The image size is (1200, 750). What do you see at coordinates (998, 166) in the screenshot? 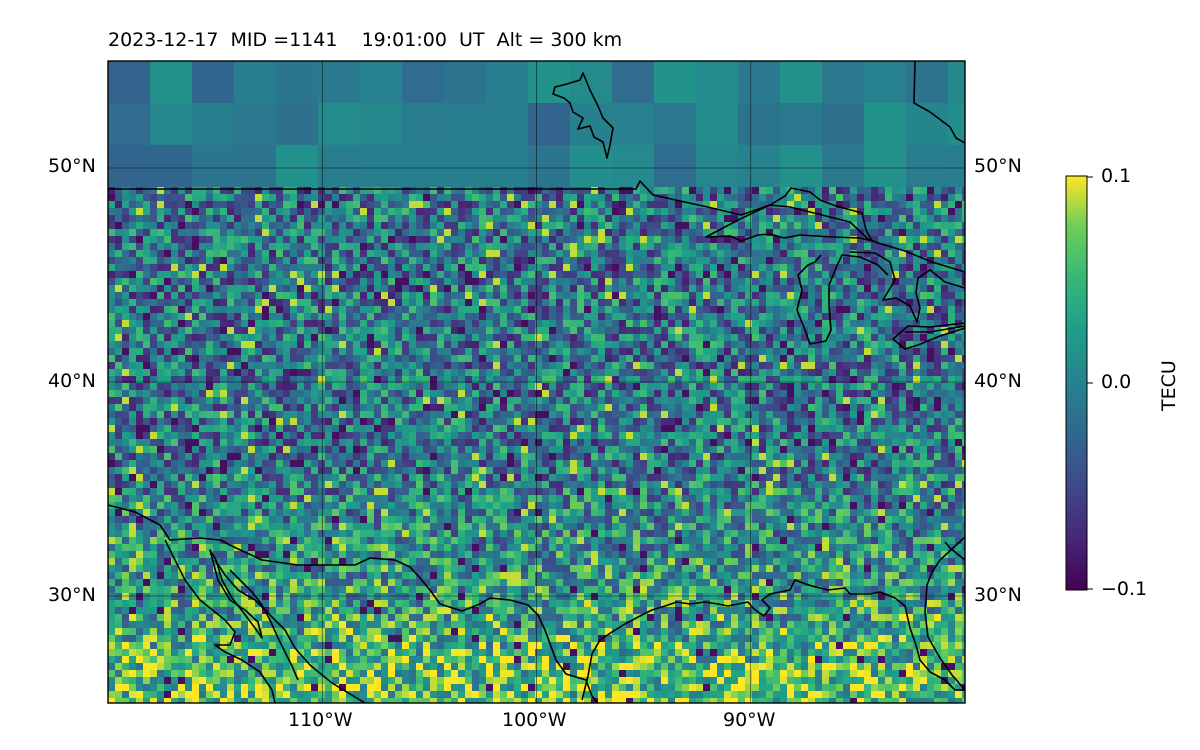
I see `lat-label-right-50: 50°N` at bounding box center [998, 166].